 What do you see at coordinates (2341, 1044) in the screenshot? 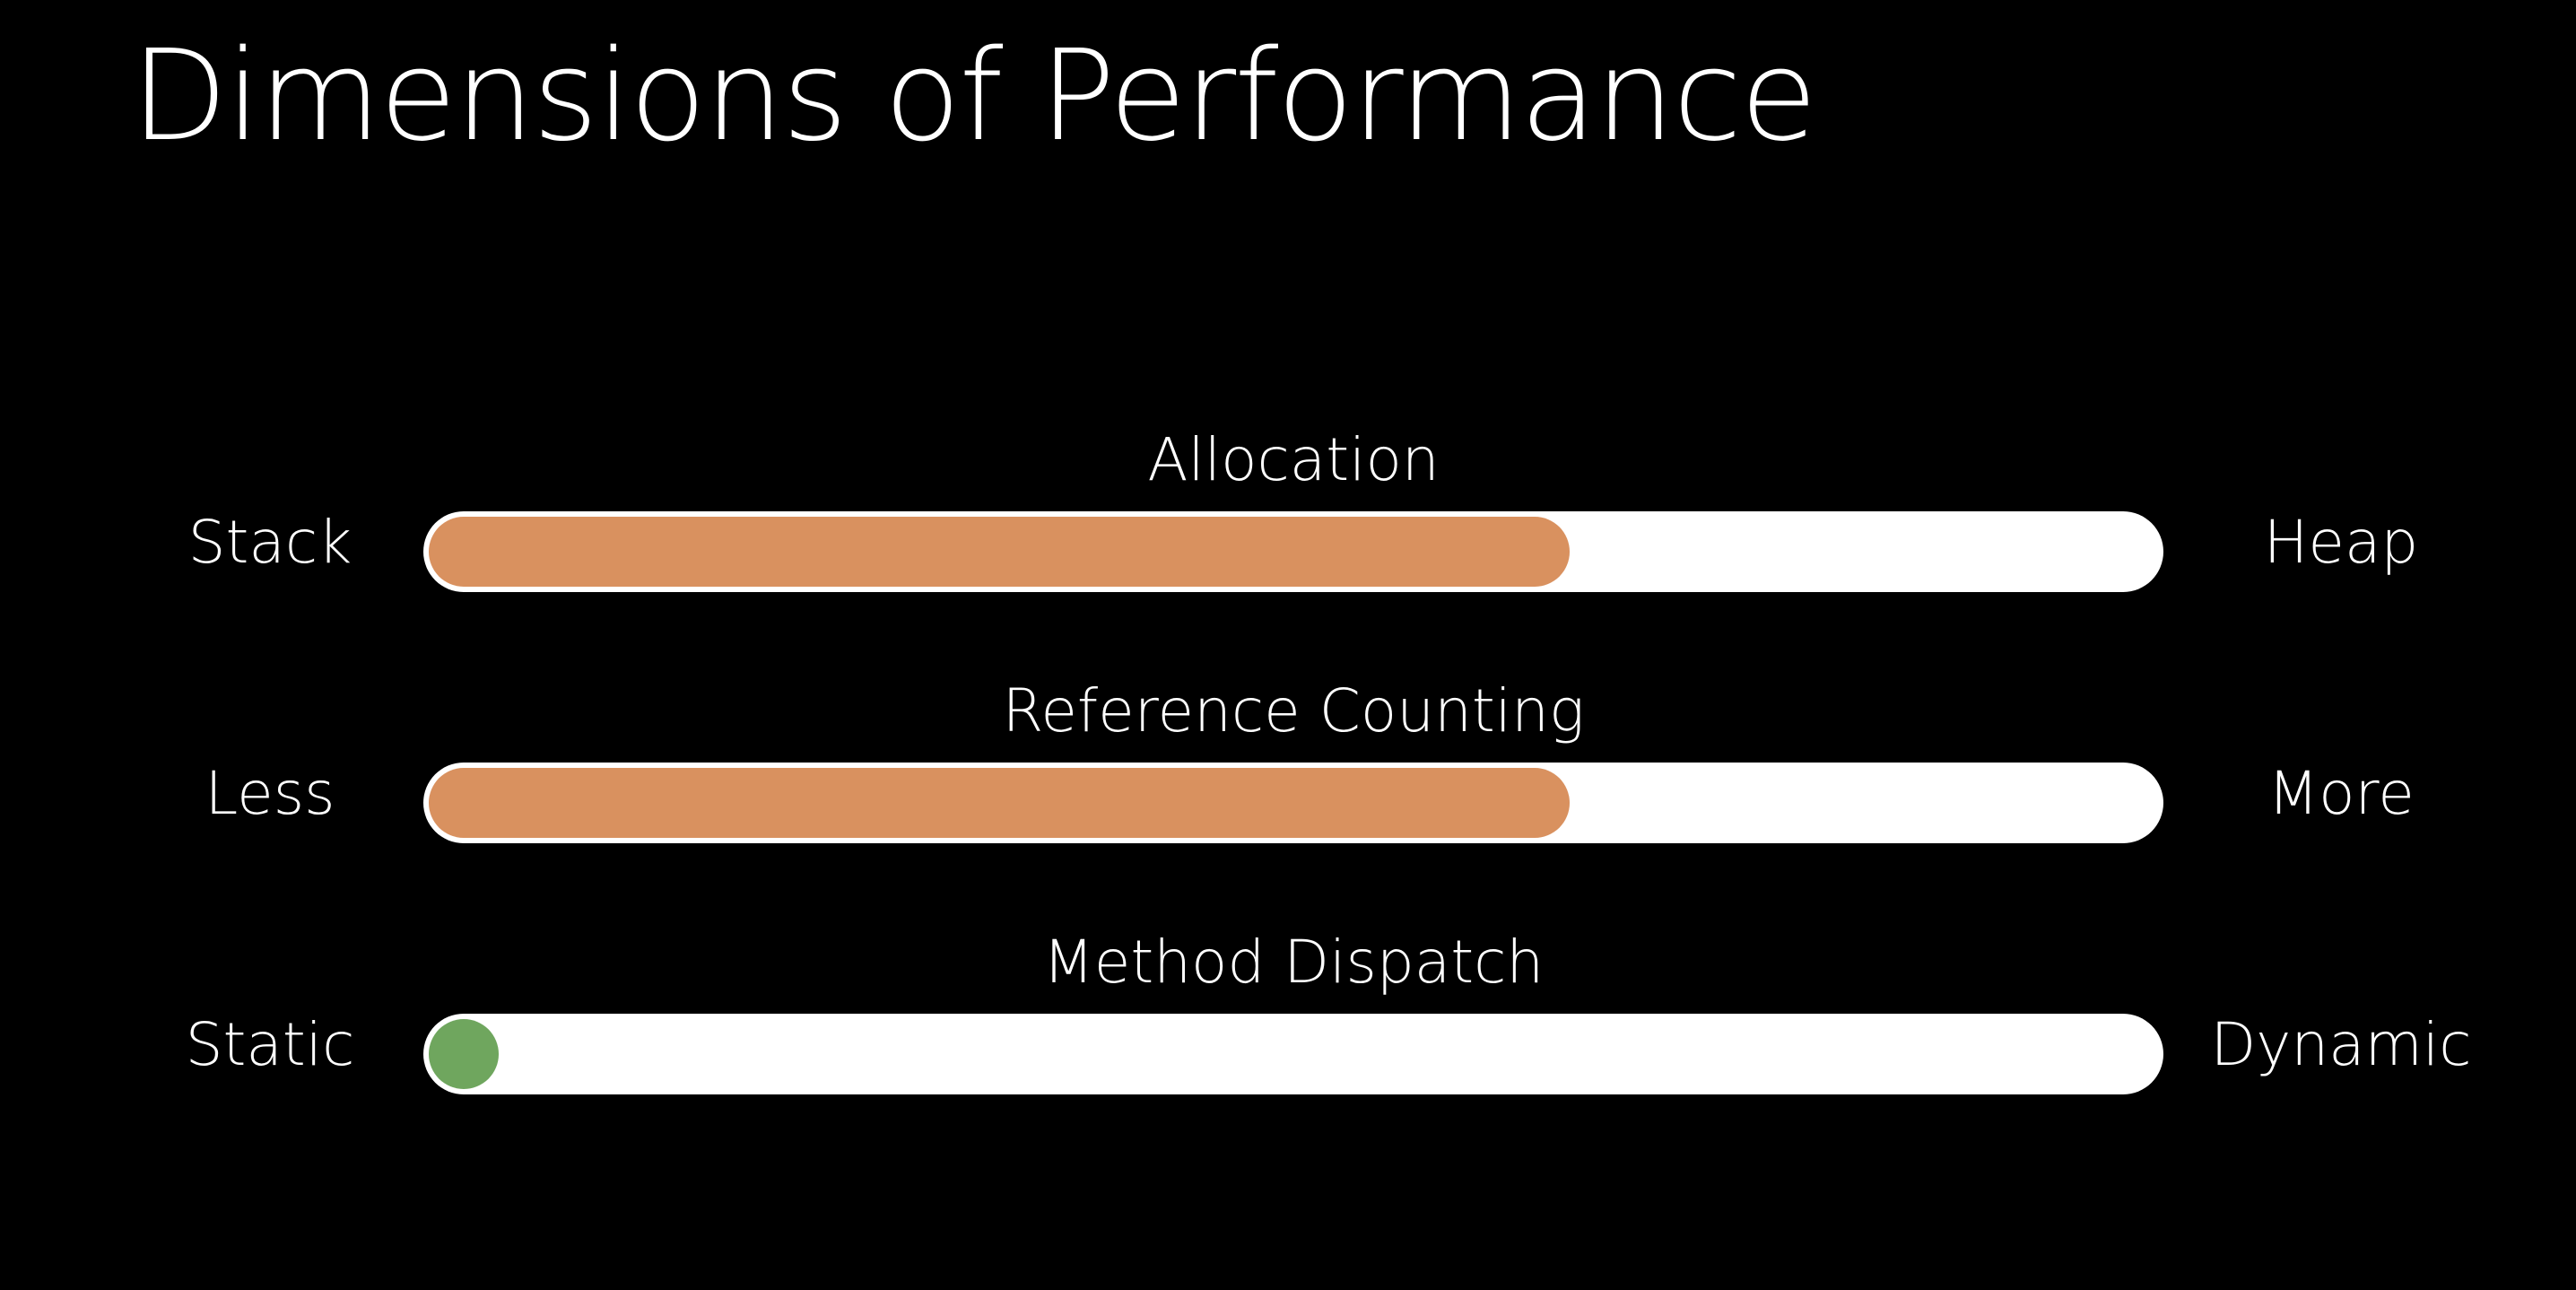
I see `right-end-label: Dynamic` at bounding box center [2341, 1044].